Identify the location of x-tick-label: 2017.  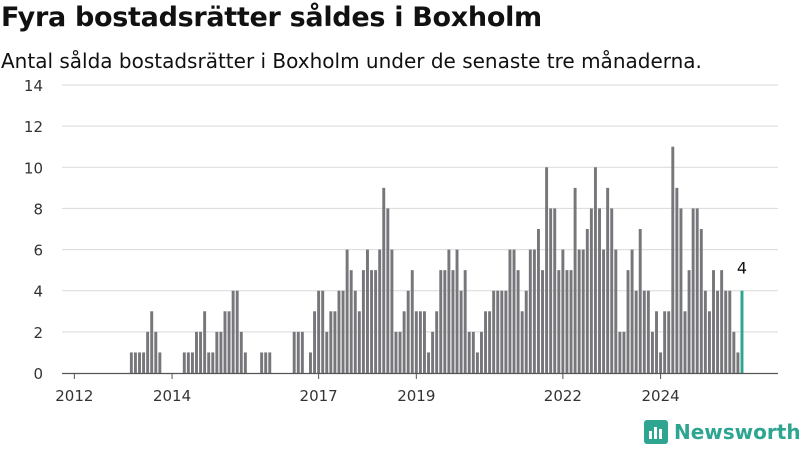
(319, 396).